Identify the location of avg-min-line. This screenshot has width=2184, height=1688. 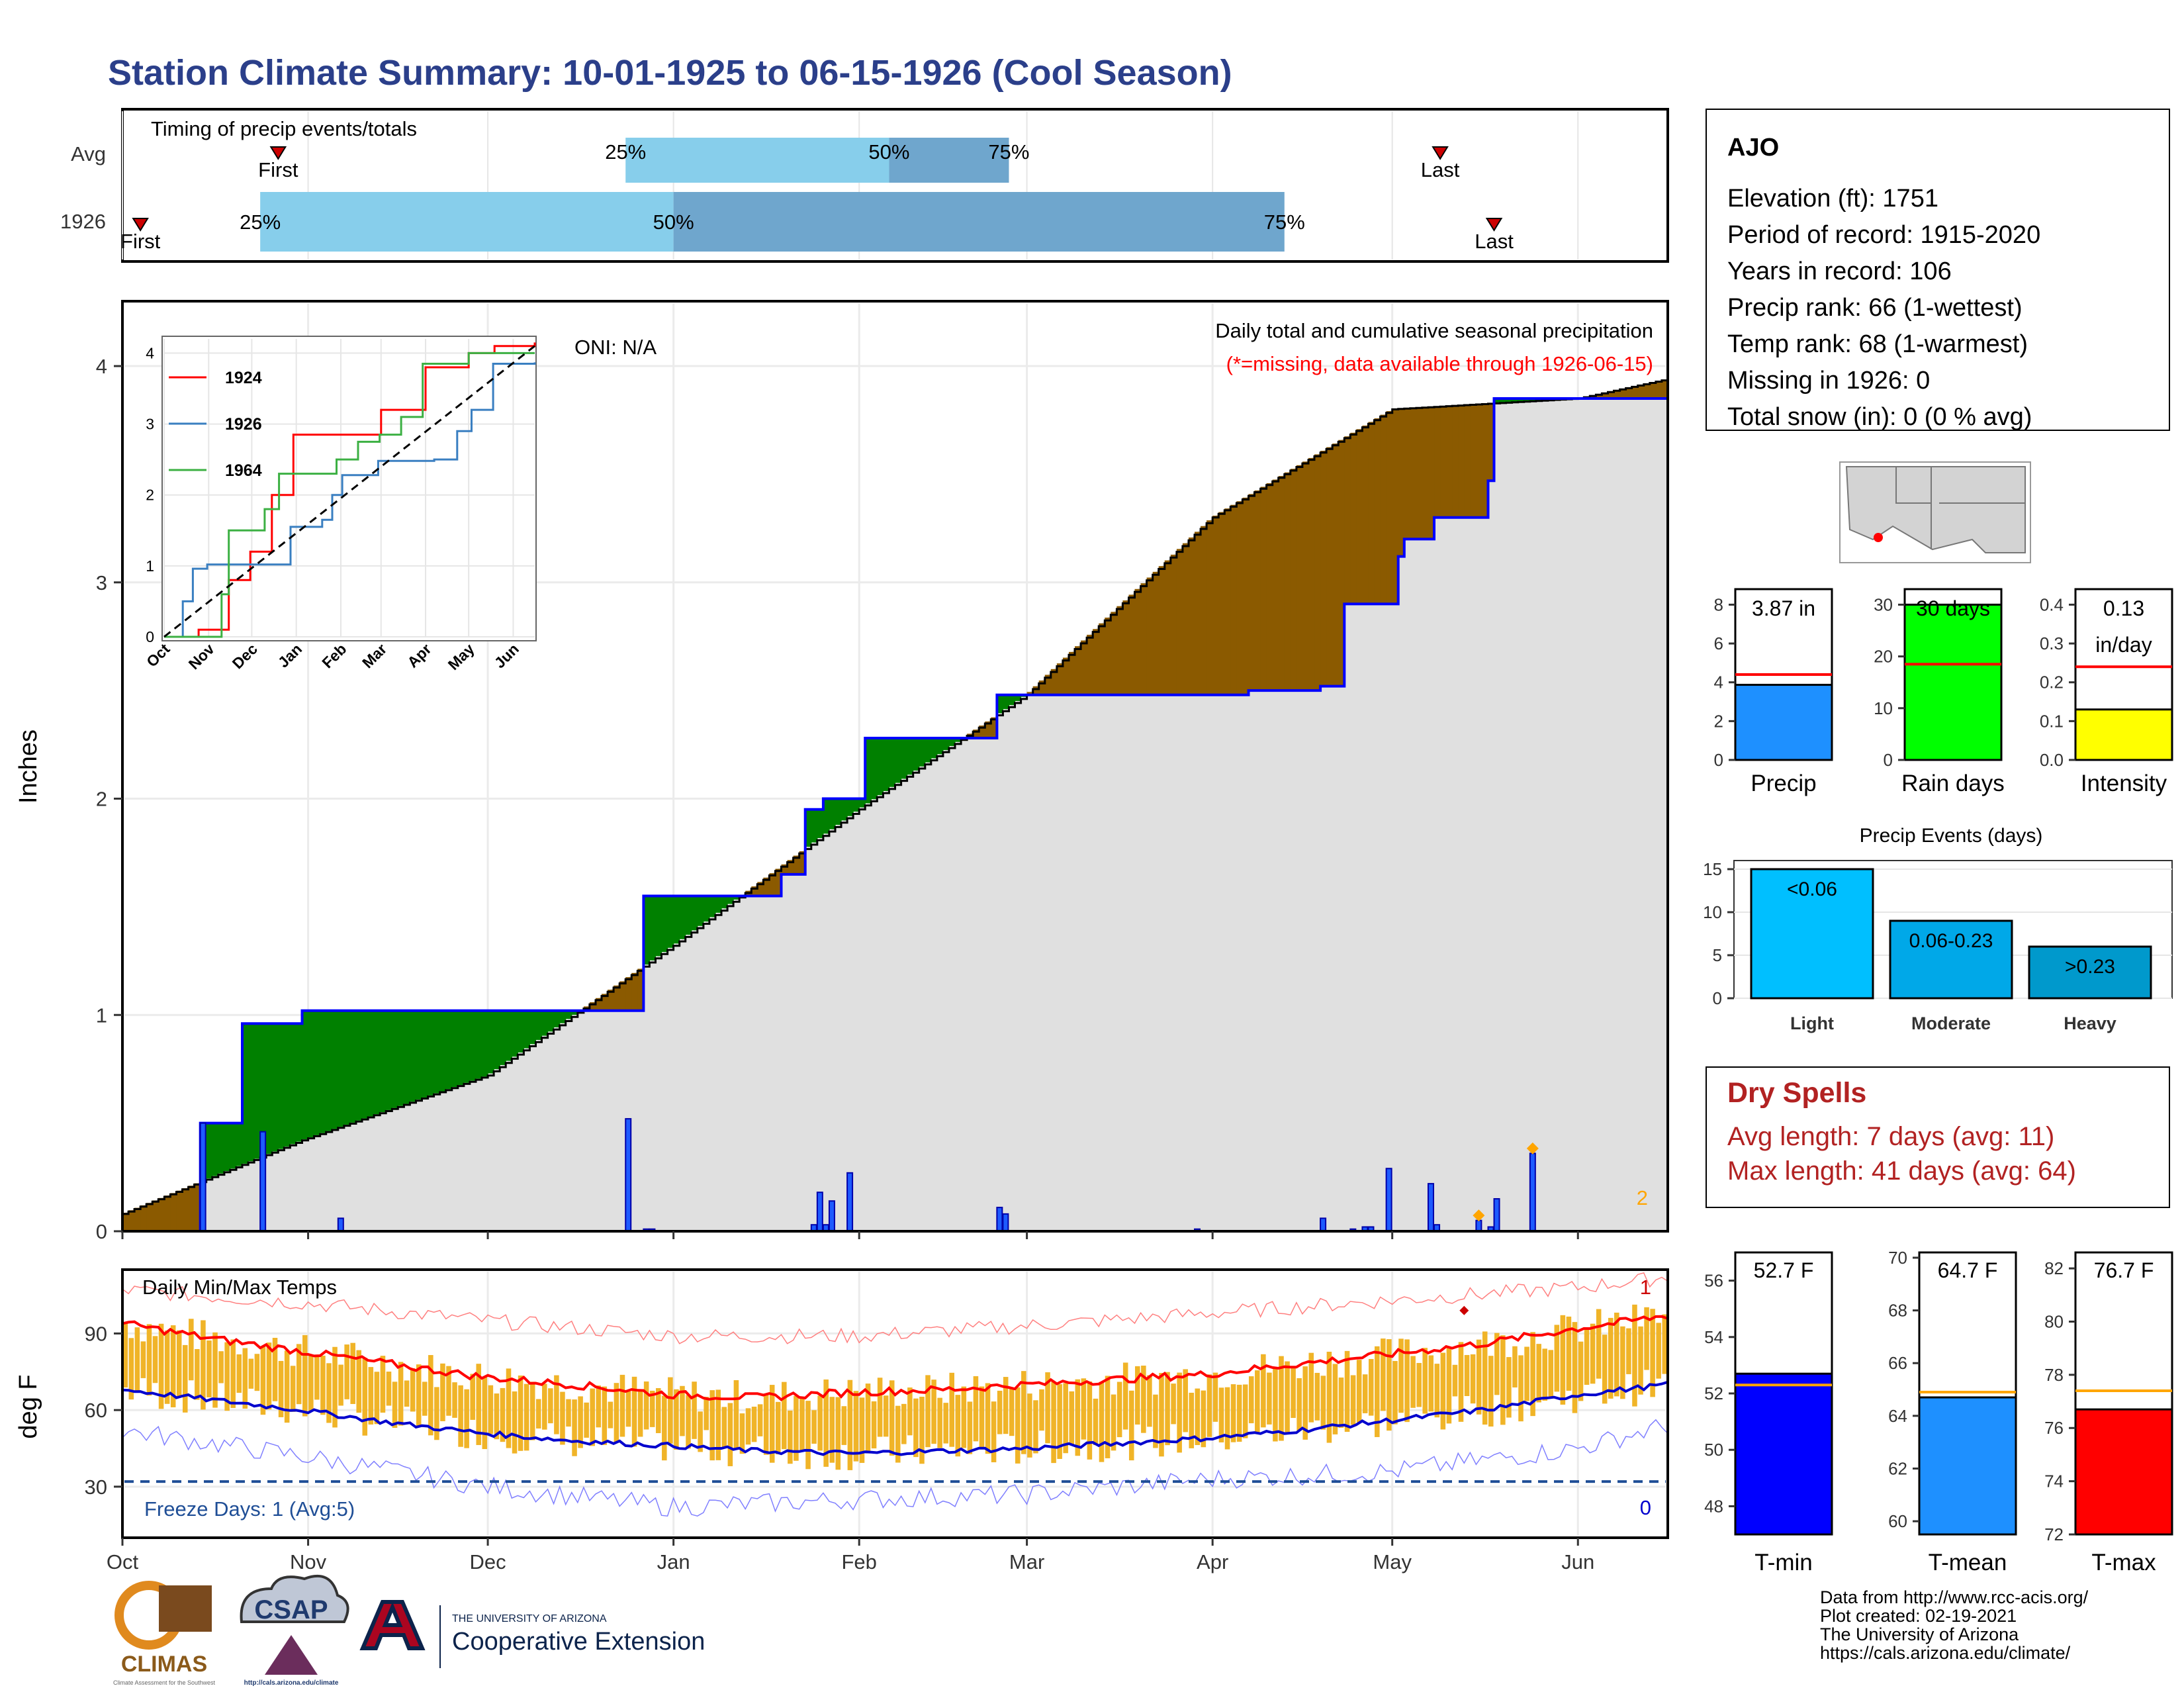
(895, 1418).